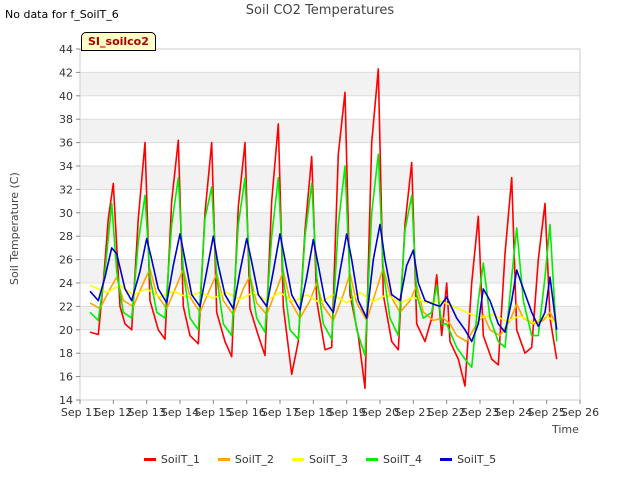  What do you see at coordinates (113, 412) in the screenshot?
I see `x-tick-label: Sep 12` at bounding box center [113, 412].